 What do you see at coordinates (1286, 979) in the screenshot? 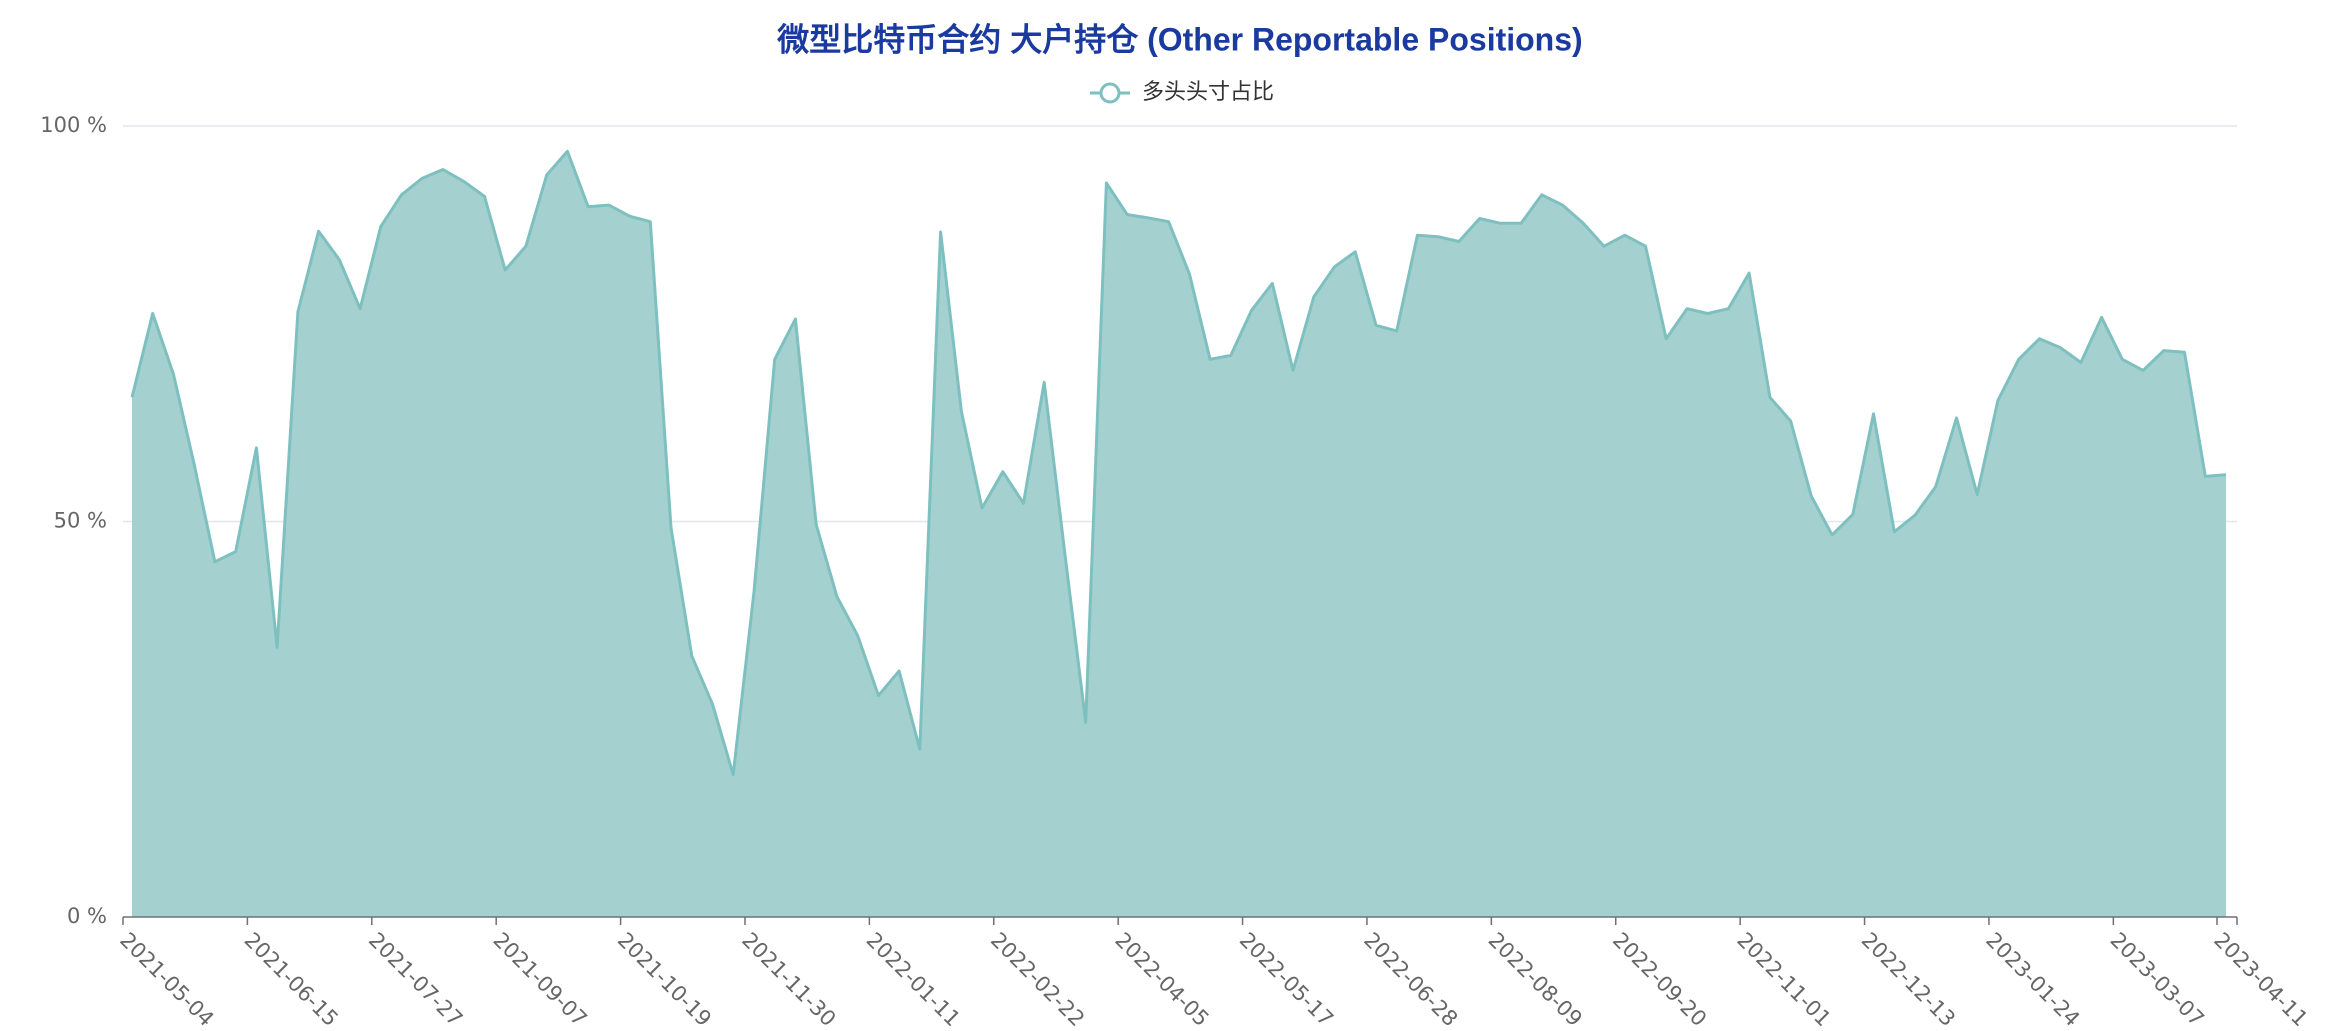
I see `x-tick-label: 2022-05-17` at bounding box center [1286, 979].